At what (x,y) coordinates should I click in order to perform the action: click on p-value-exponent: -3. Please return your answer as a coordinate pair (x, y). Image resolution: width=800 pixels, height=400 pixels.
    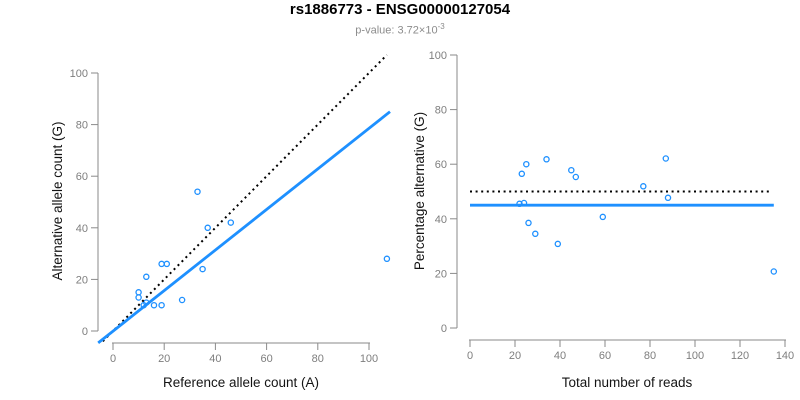
    Looking at the image, I should click on (441, 26).